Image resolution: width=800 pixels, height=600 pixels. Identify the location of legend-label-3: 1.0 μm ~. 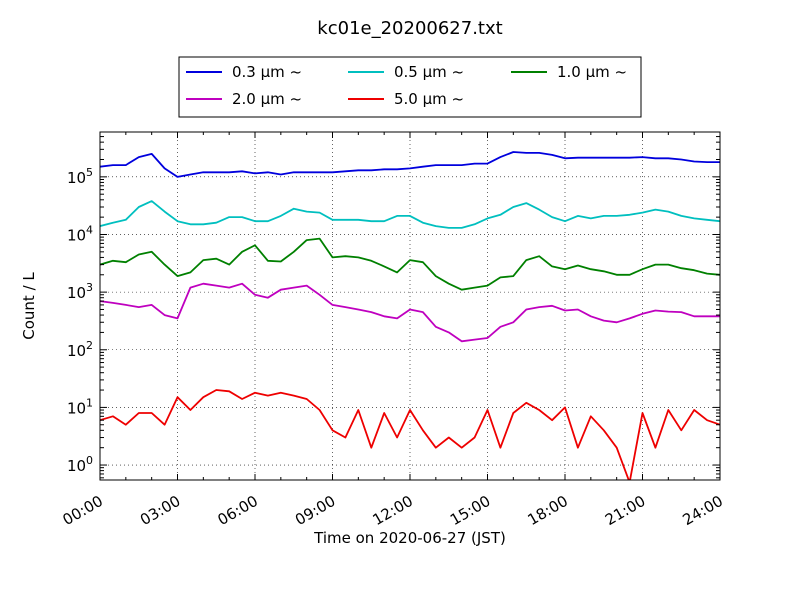
(592, 72).